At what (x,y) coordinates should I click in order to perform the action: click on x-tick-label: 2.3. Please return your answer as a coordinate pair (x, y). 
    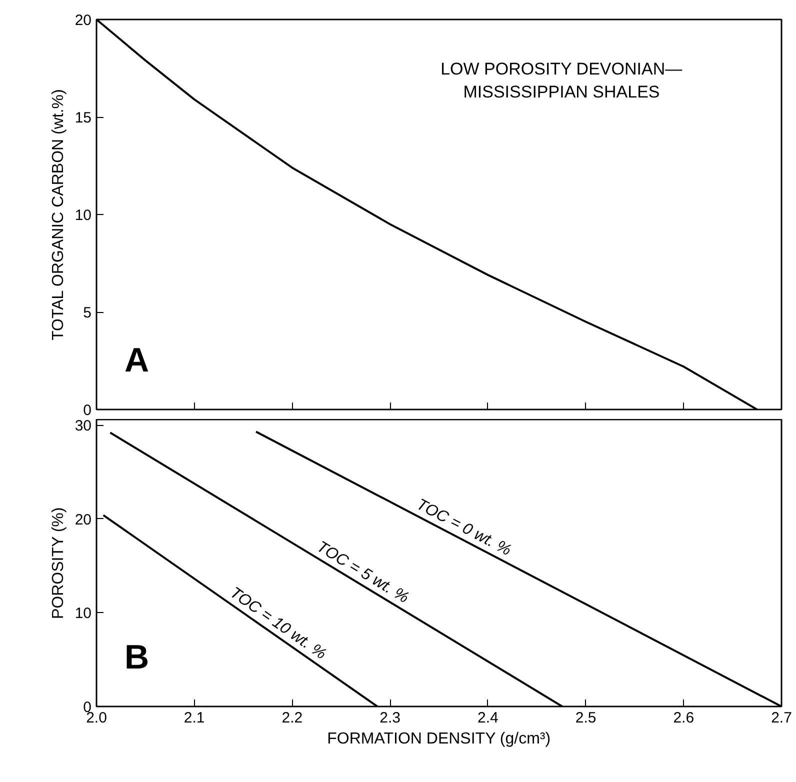
    Looking at the image, I should click on (390, 718).